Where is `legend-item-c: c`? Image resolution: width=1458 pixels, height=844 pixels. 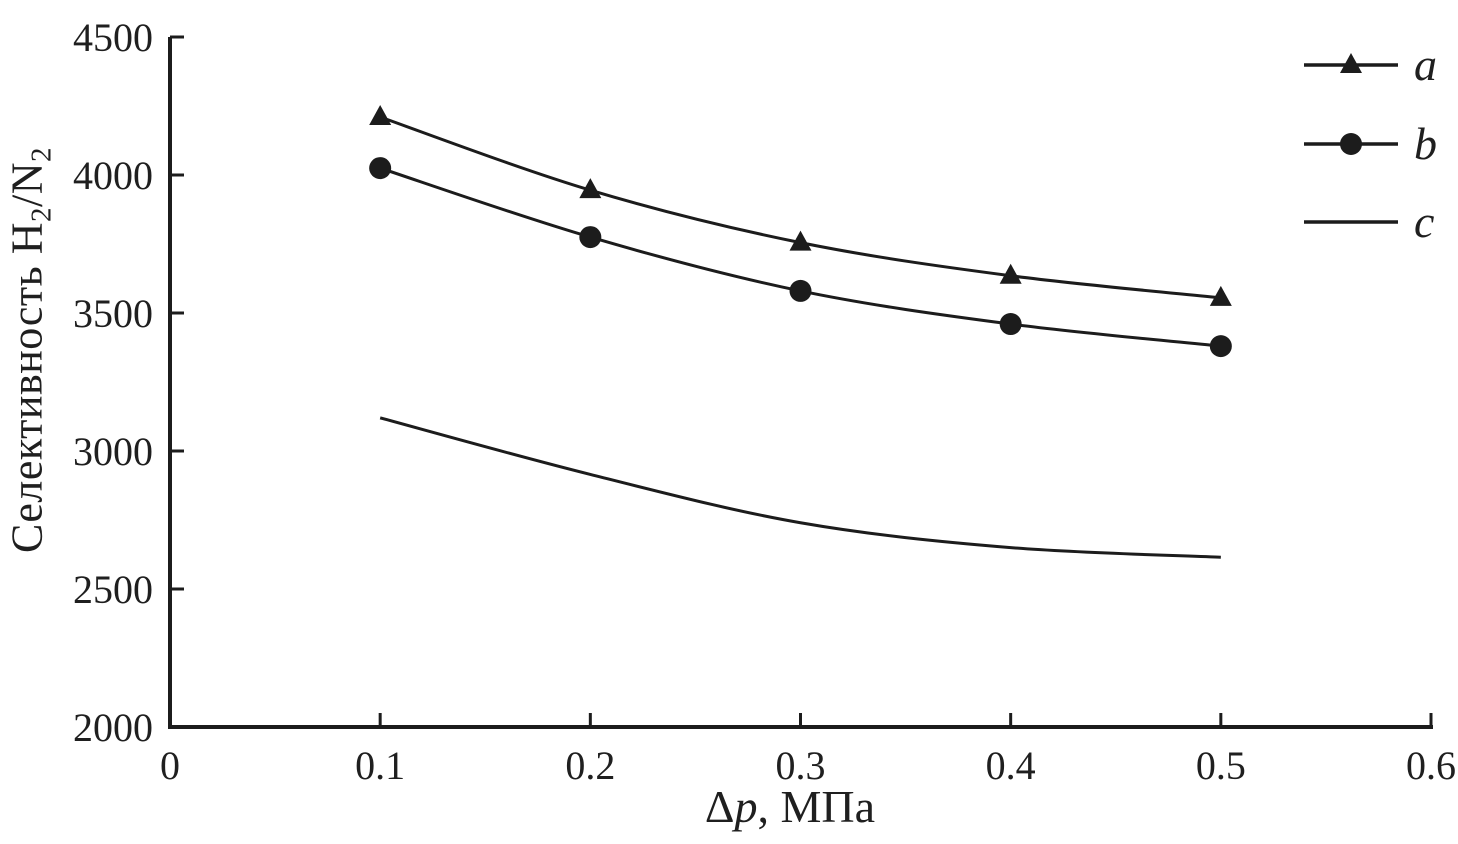 legend-item-c: c is located at coordinates (1368, 221).